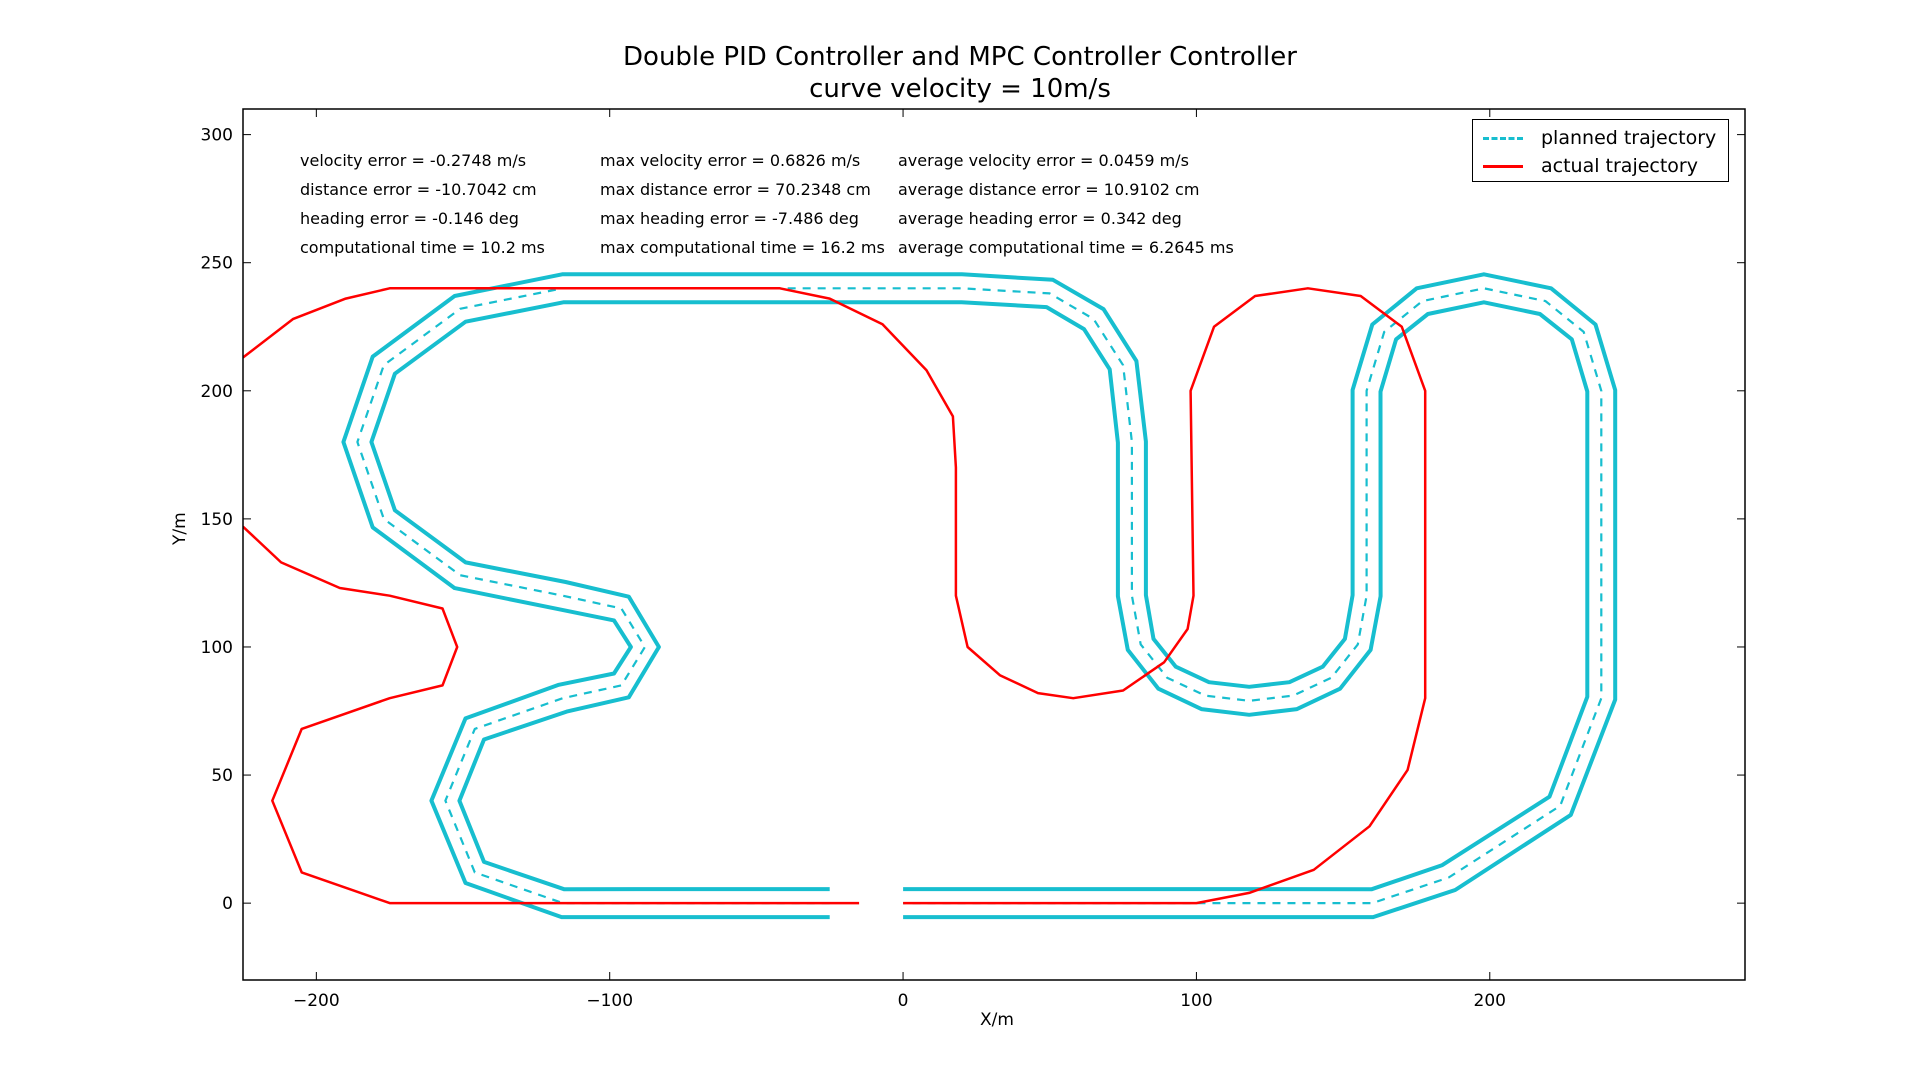 The image size is (1920, 1080). I want to click on annotation-text: average computational time = 6.2645 ms, so click(1066, 247).